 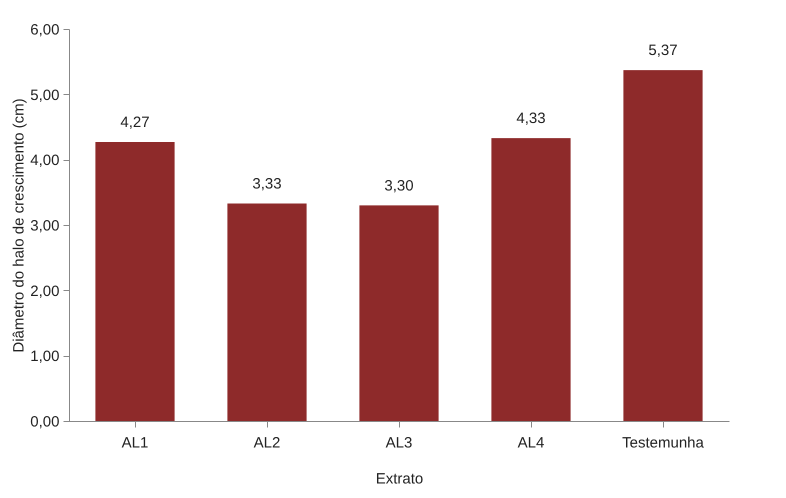 I want to click on x-tick-label: Testemunha, so click(x=663, y=443).